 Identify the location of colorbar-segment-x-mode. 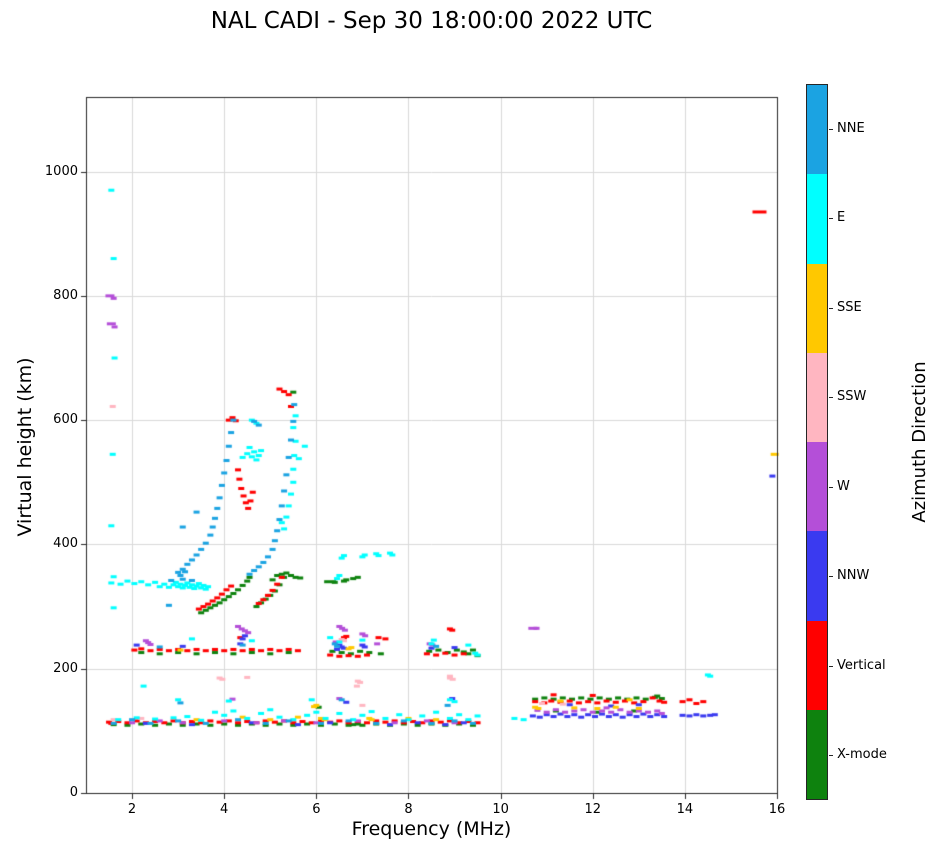
(817, 754).